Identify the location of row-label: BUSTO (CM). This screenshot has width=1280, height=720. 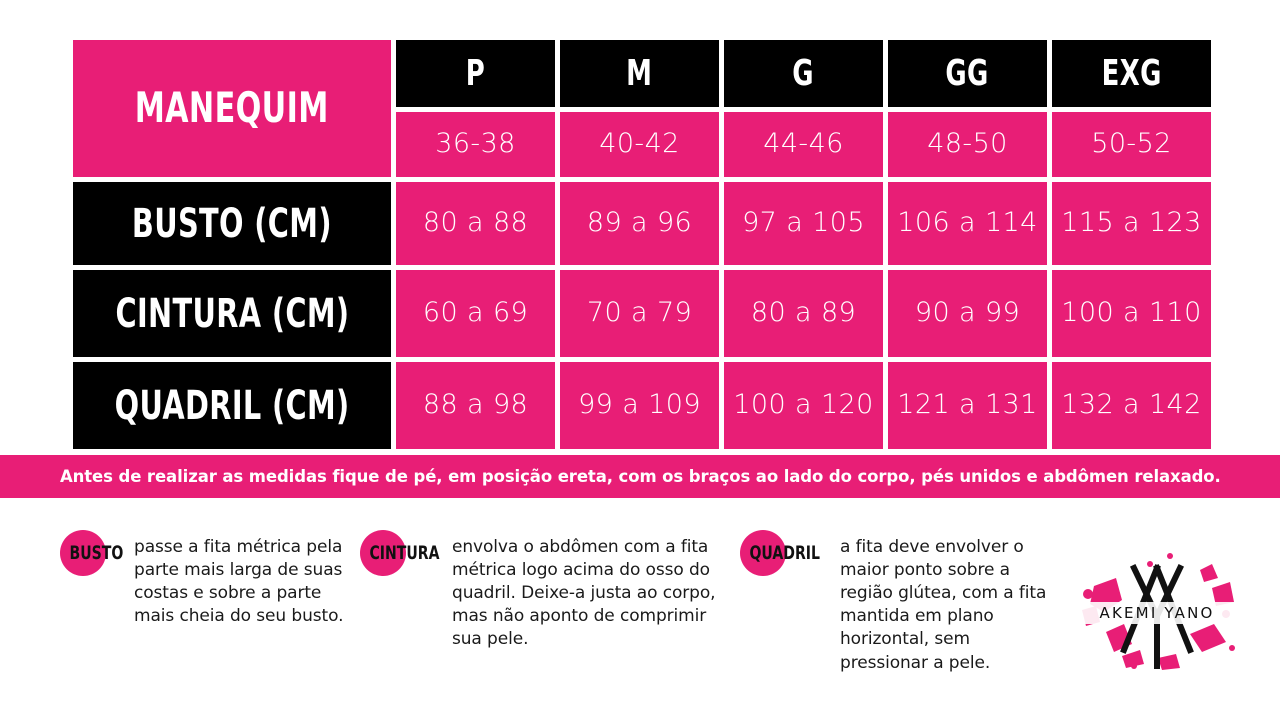
(232, 223).